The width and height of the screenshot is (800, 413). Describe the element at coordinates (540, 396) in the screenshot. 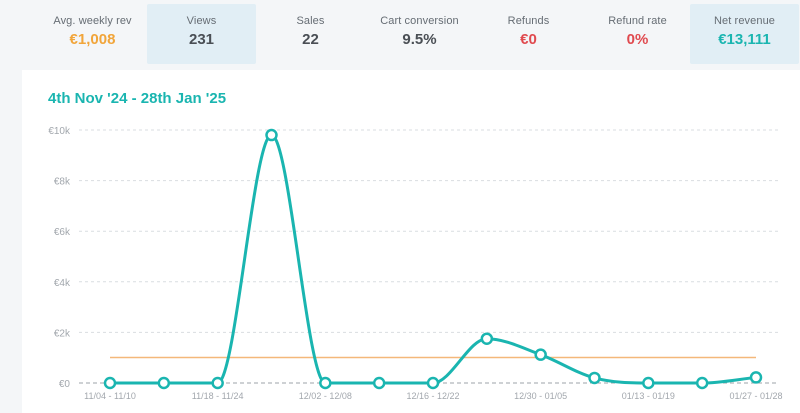

I see `x-tick-label: 12/30 - 01/05` at that location.